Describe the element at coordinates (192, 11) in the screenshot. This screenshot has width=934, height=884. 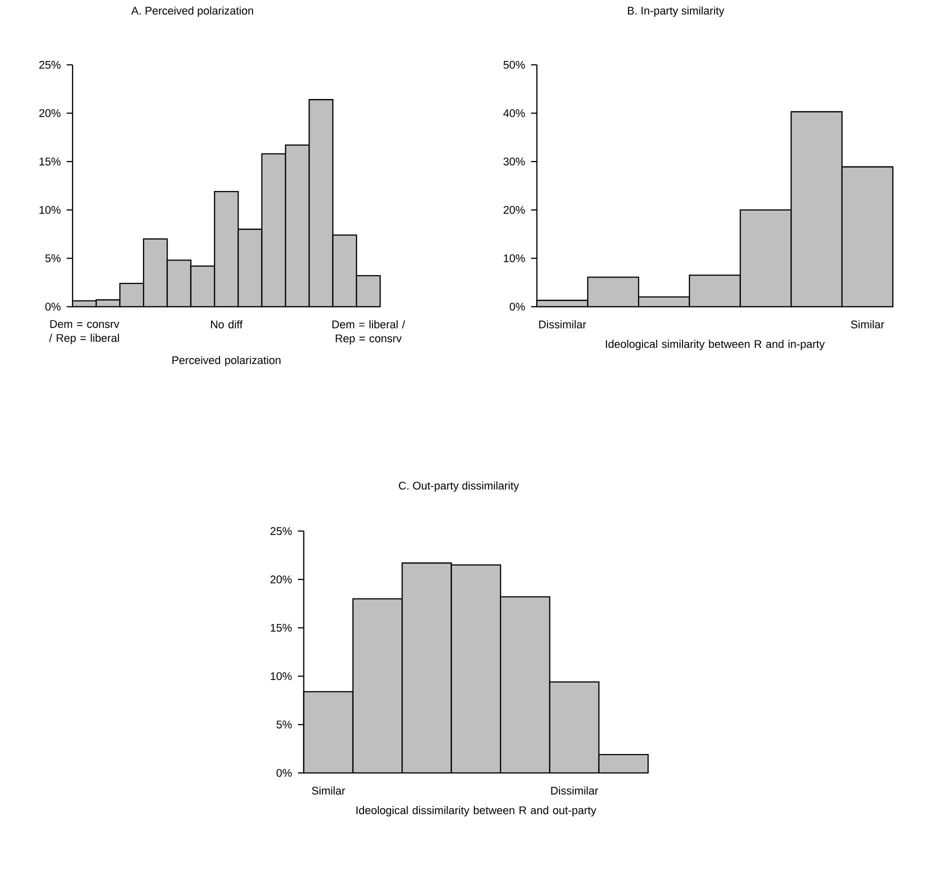
I see `chart-title: A. Perceived polarization` at that location.